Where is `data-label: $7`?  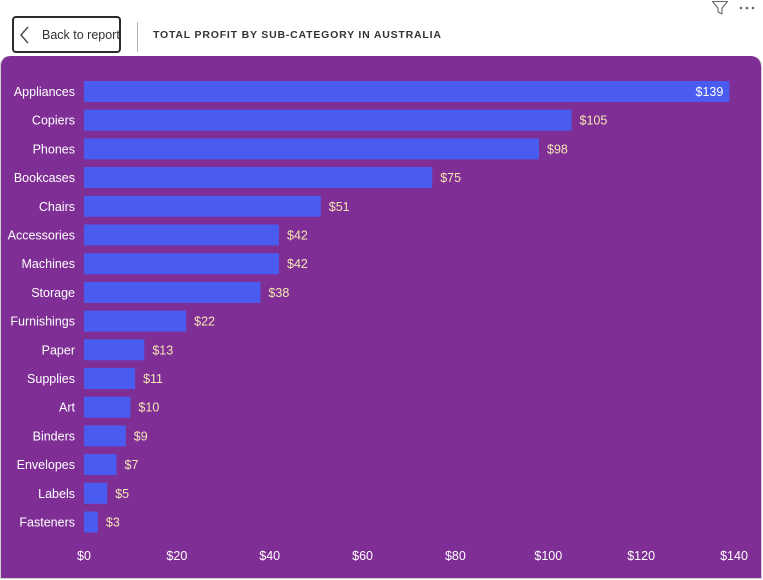 data-label: $7 is located at coordinates (132, 465).